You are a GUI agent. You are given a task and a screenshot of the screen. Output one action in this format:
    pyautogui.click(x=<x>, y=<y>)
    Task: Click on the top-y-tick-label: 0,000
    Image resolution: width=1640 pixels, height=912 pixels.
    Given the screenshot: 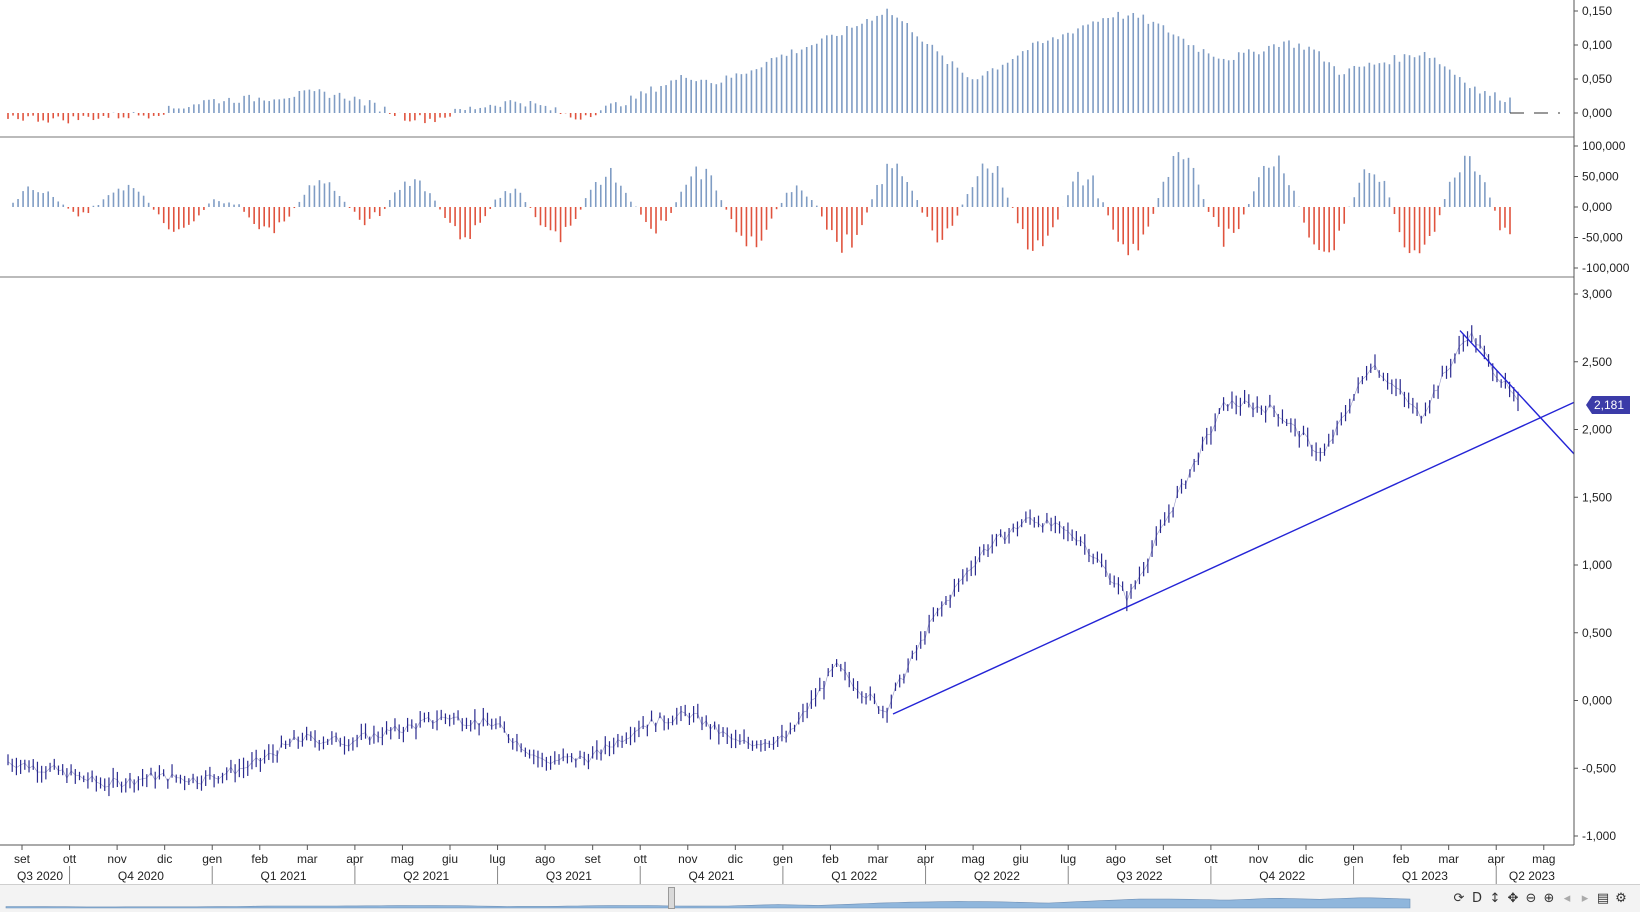 What is the action you would take?
    pyautogui.click(x=1597, y=113)
    